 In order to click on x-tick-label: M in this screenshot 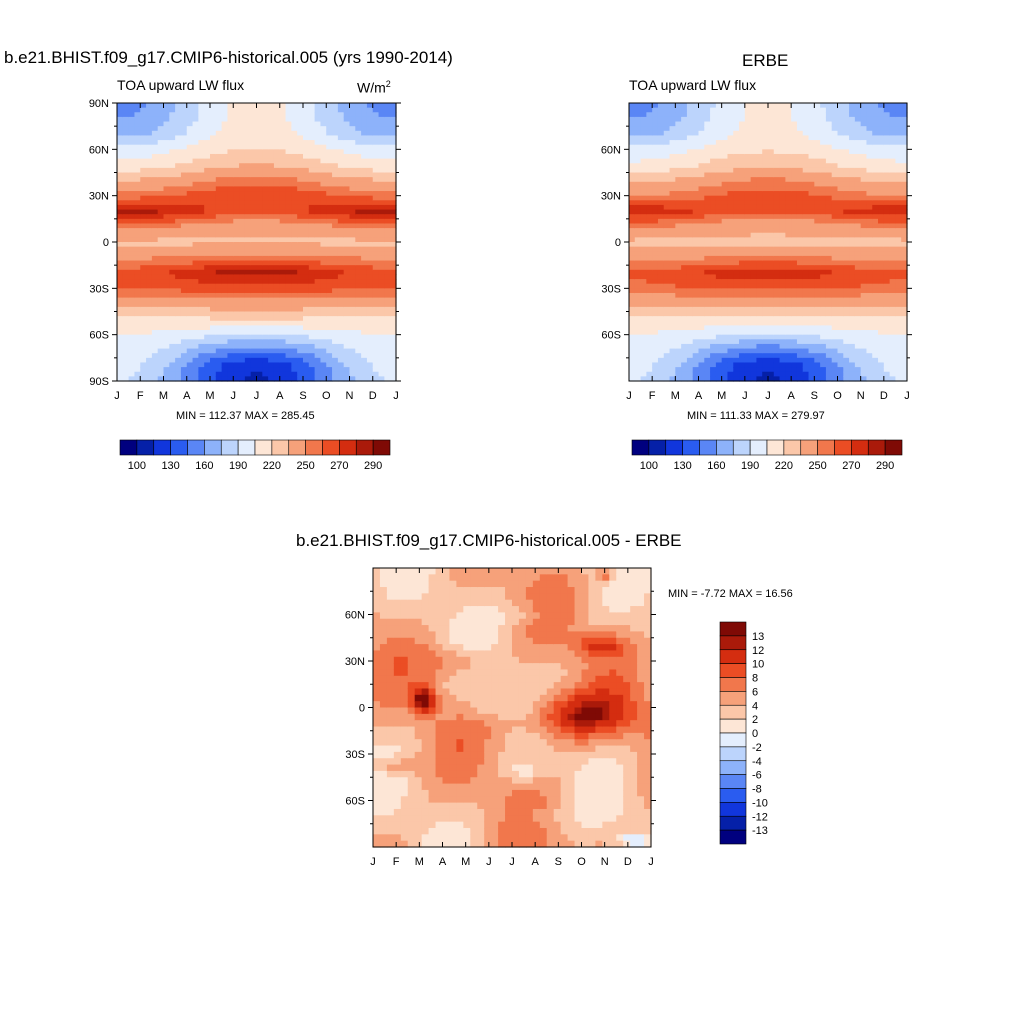, I will do `click(163, 395)`.